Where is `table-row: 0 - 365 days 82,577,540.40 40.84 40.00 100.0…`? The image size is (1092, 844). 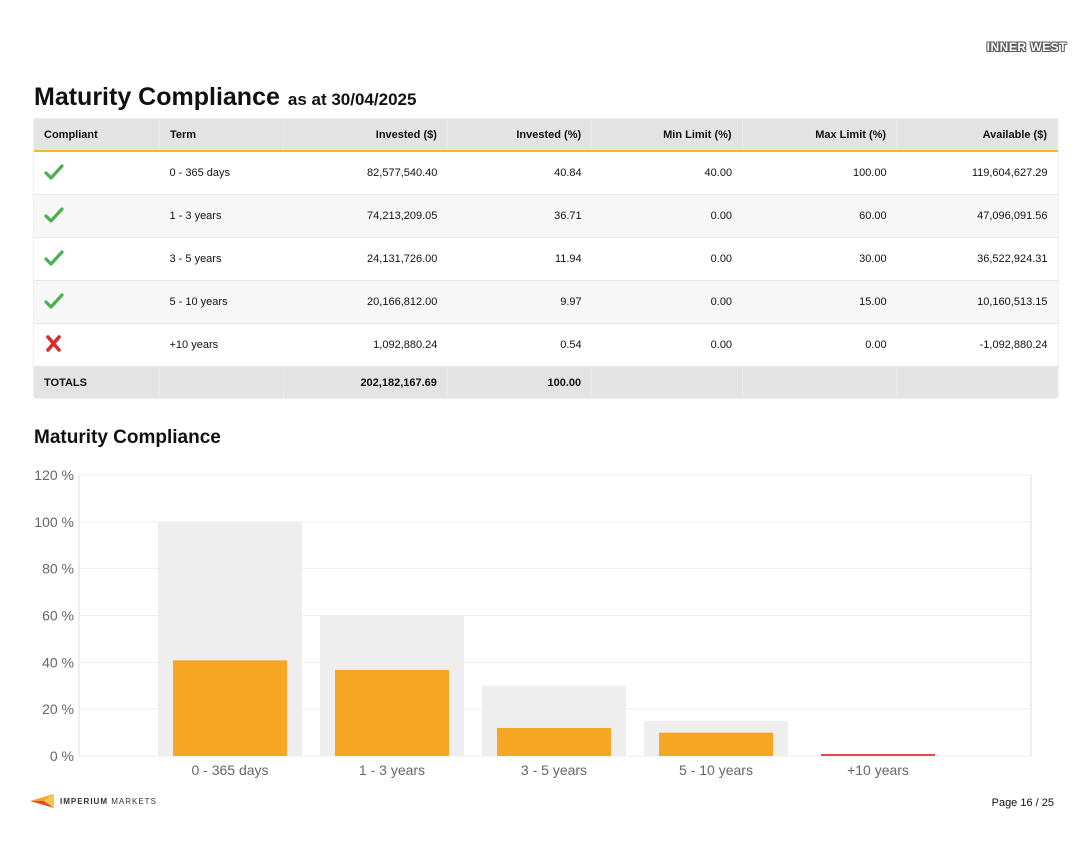
table-row: 0 - 365 days 82,577,540.40 40.84 40.00 100.0… is located at coordinates (546, 173).